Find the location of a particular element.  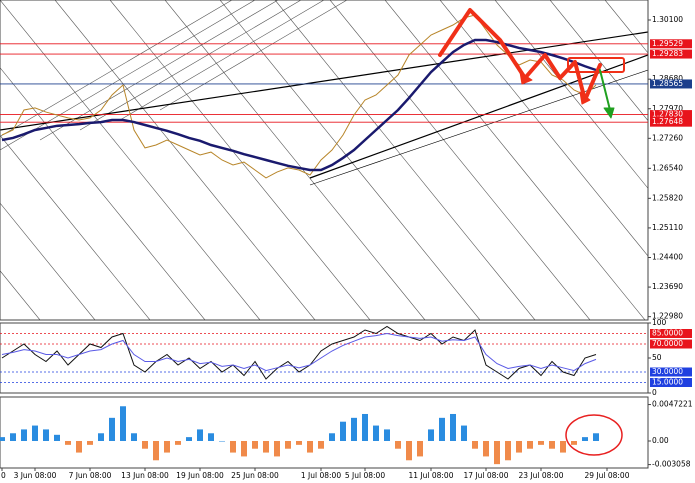

y-tick-label: 50 is located at coordinates (657, 357).